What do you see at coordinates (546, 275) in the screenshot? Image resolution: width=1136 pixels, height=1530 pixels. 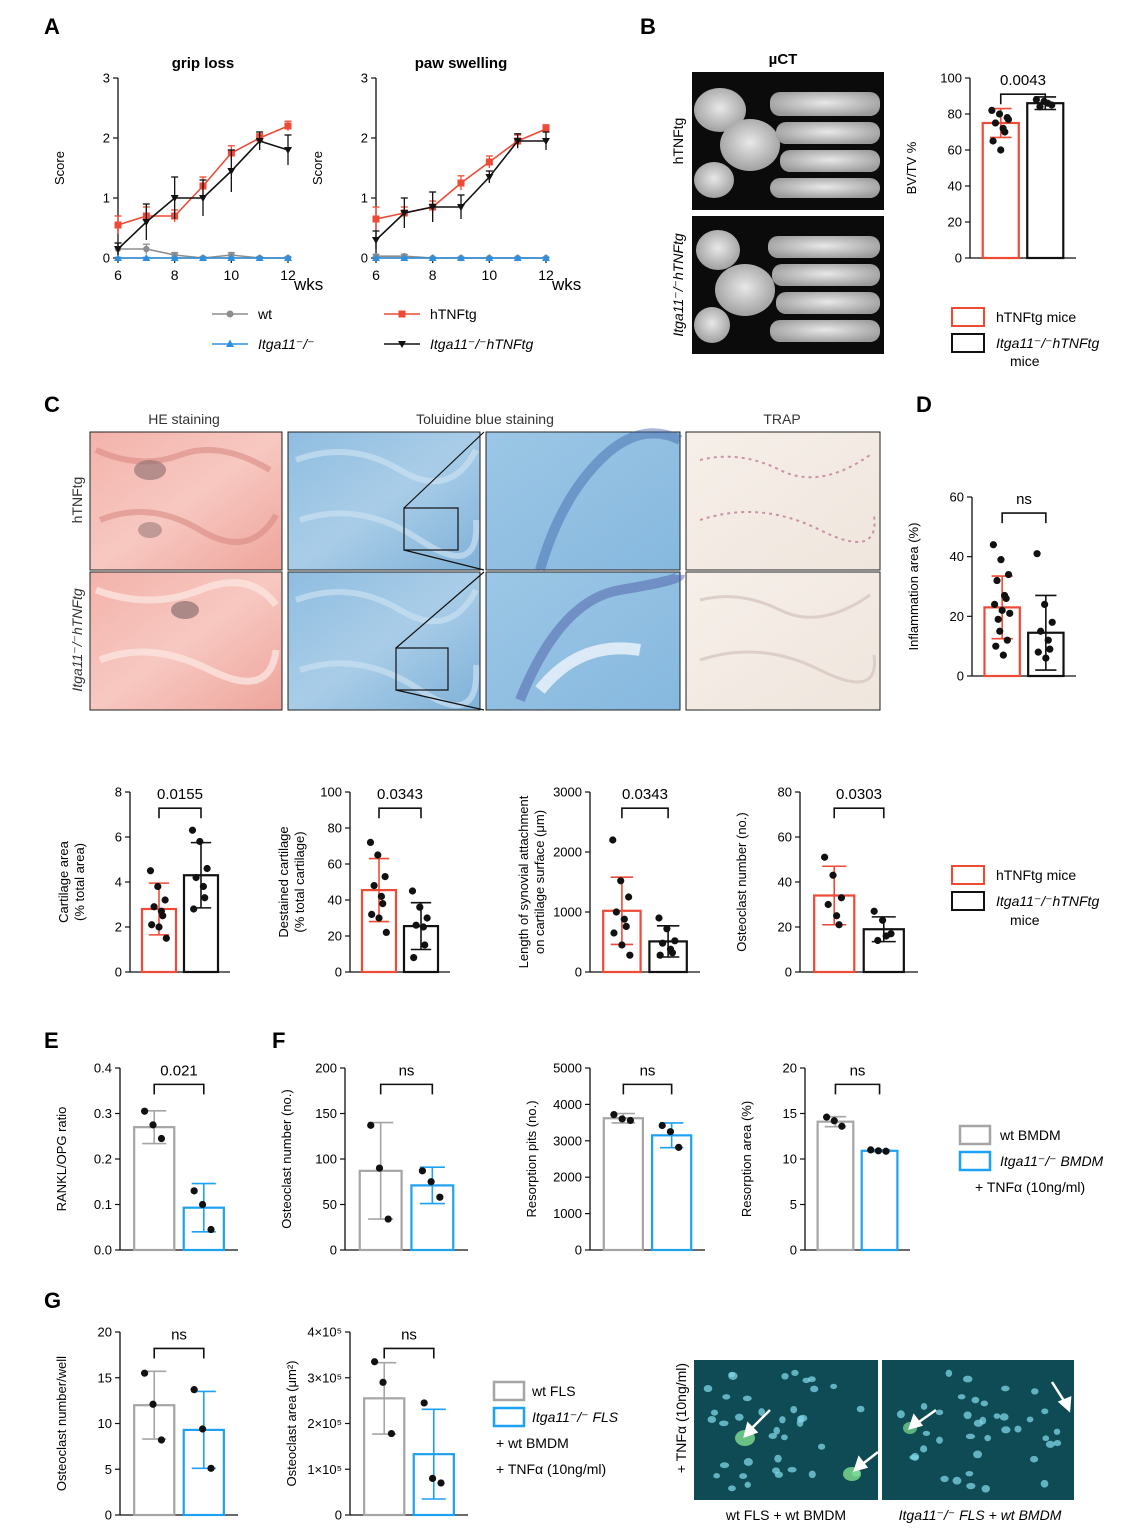 I see `x-tick-label: 12` at bounding box center [546, 275].